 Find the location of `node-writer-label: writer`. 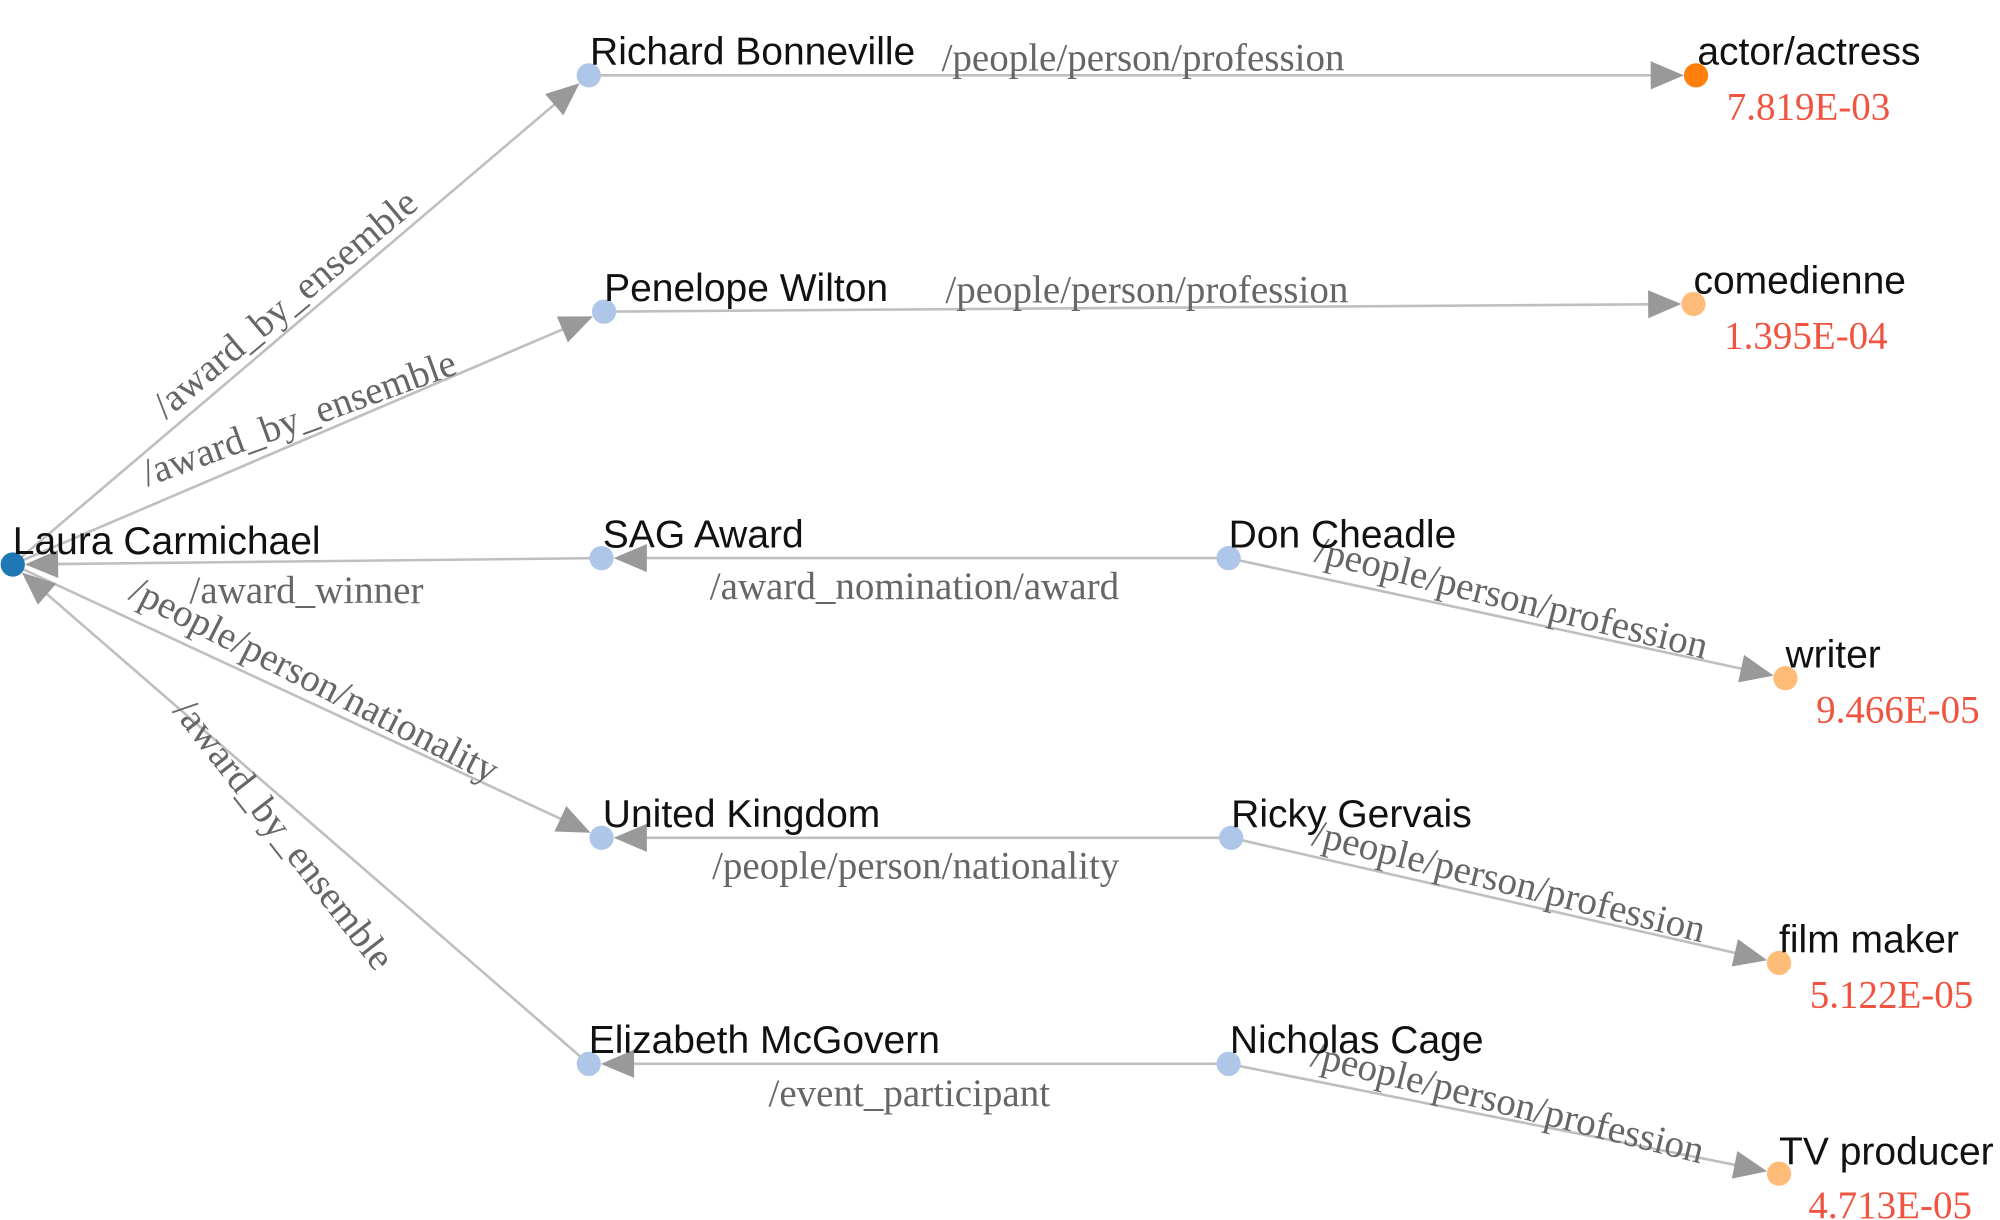

node-writer-label: writer is located at coordinates (1832, 655).